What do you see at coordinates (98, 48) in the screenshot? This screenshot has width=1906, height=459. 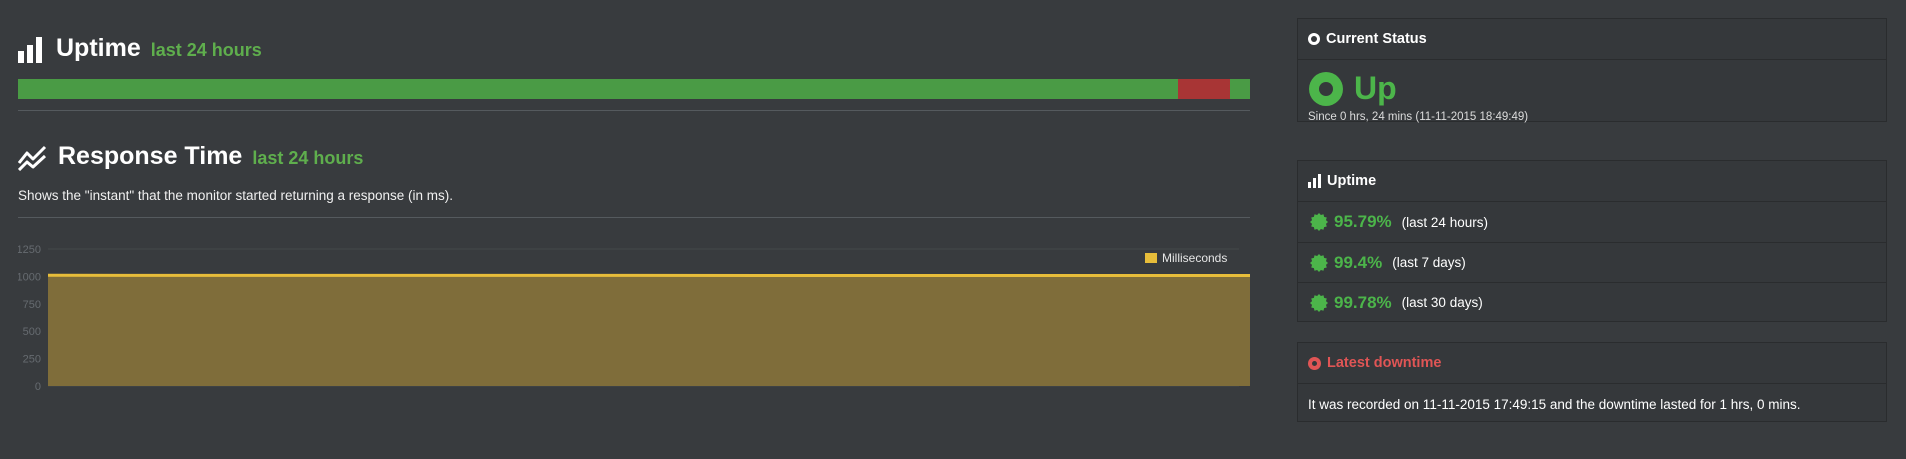 I see `uptime-title: Uptime` at bounding box center [98, 48].